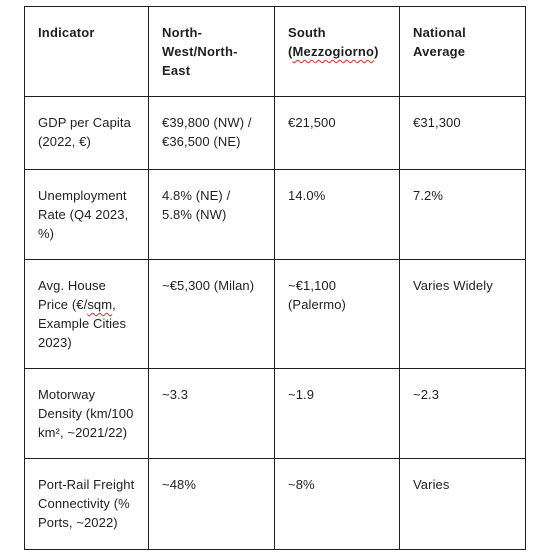 The width and height of the screenshot is (540, 559). What do you see at coordinates (337, 214) in the screenshot?
I see `cell-south: 14.0%` at bounding box center [337, 214].